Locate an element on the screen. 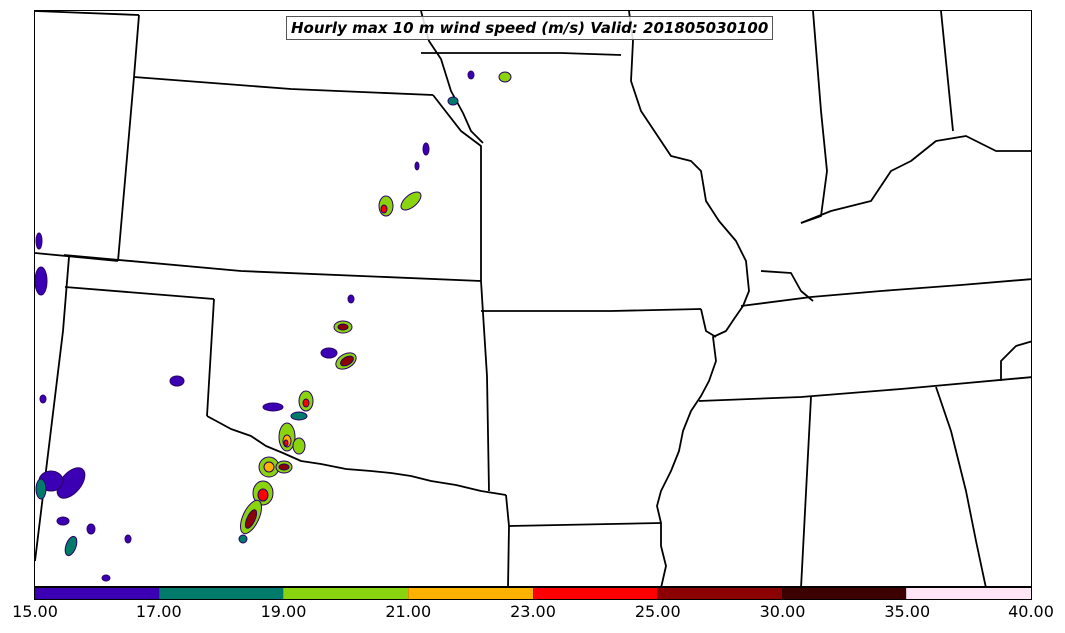 The height and width of the screenshot is (633, 1065). border-ok-tx-red-river is located at coordinates (356, 455).